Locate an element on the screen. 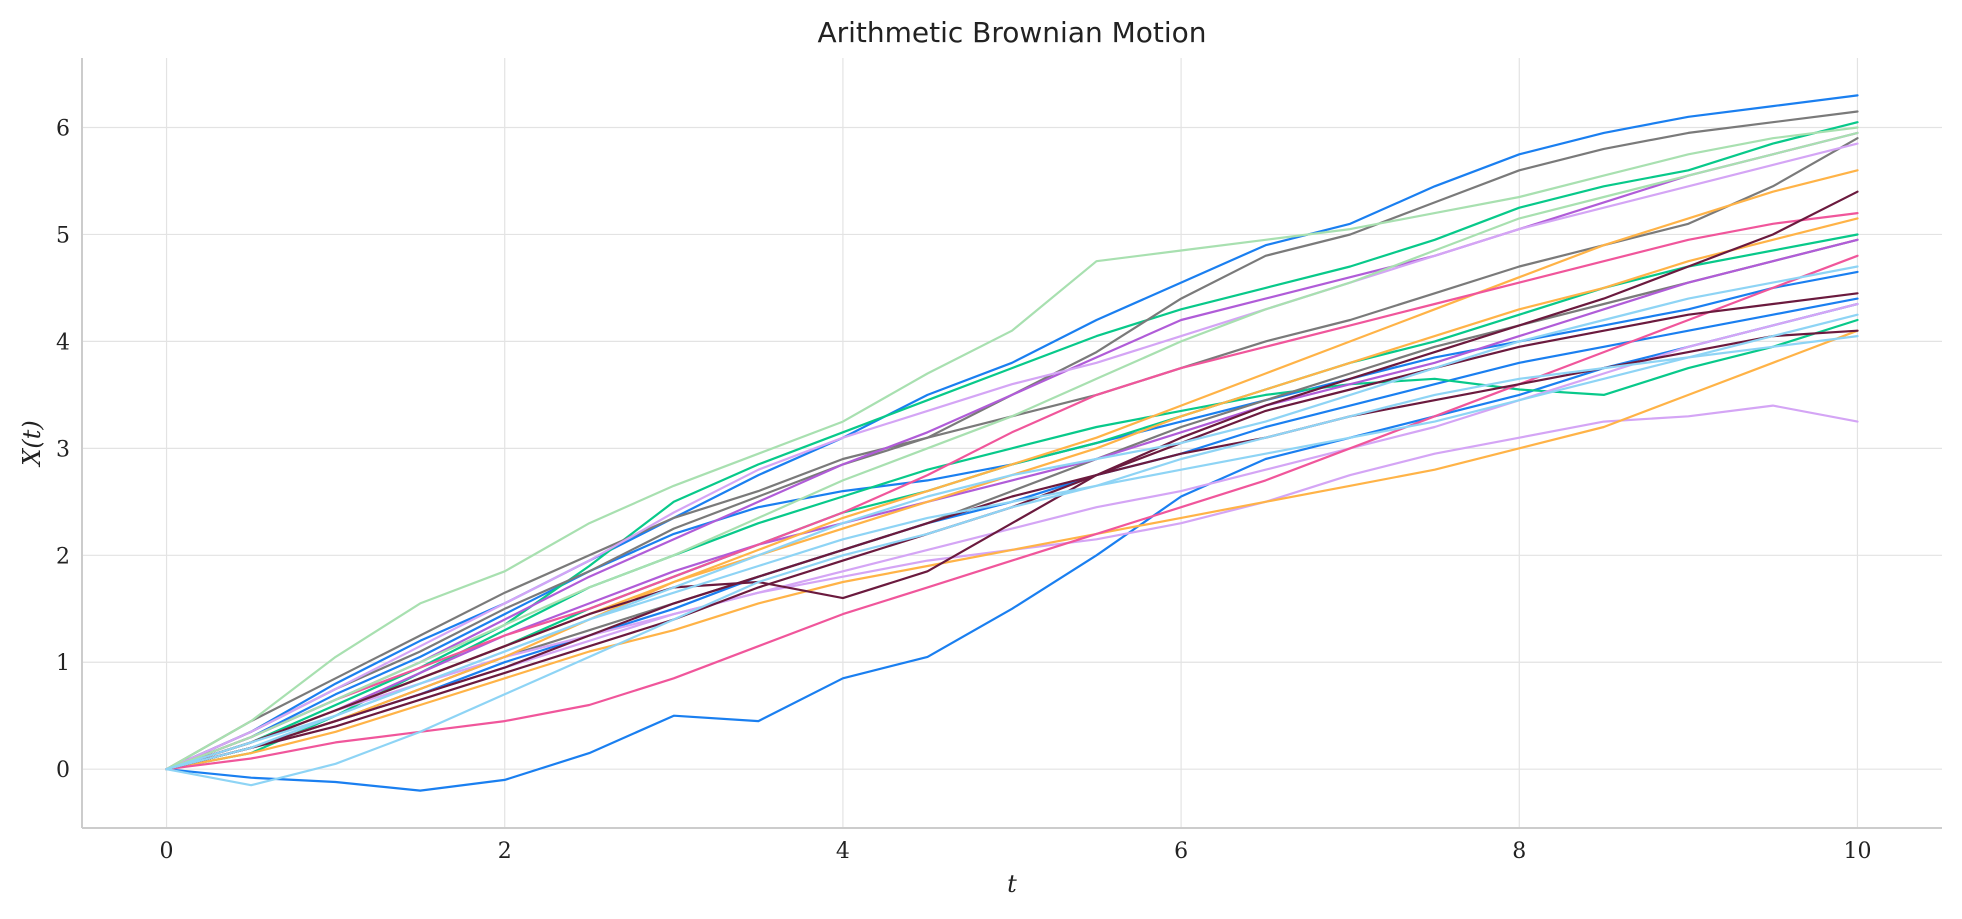 The image size is (1962, 919). y-tick-label: 3 is located at coordinates (63, 449).